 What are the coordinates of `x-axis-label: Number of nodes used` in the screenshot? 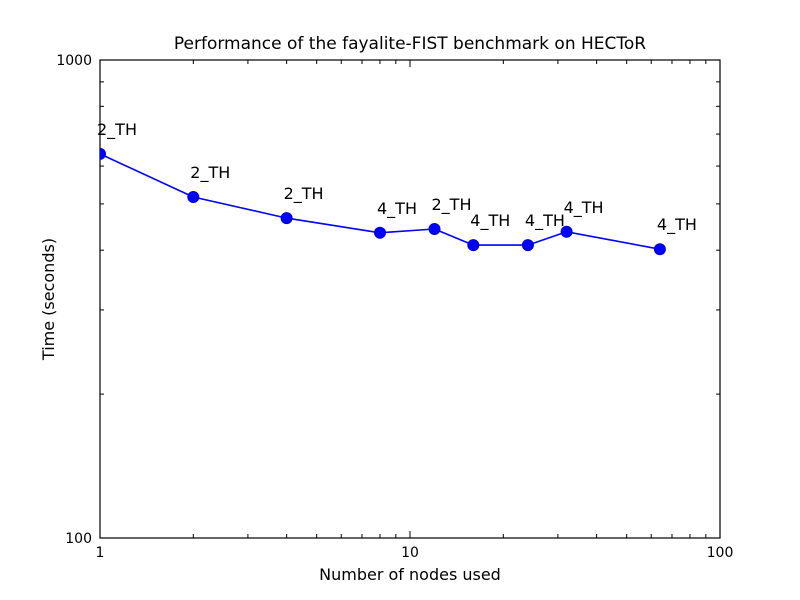 It's located at (410, 574).